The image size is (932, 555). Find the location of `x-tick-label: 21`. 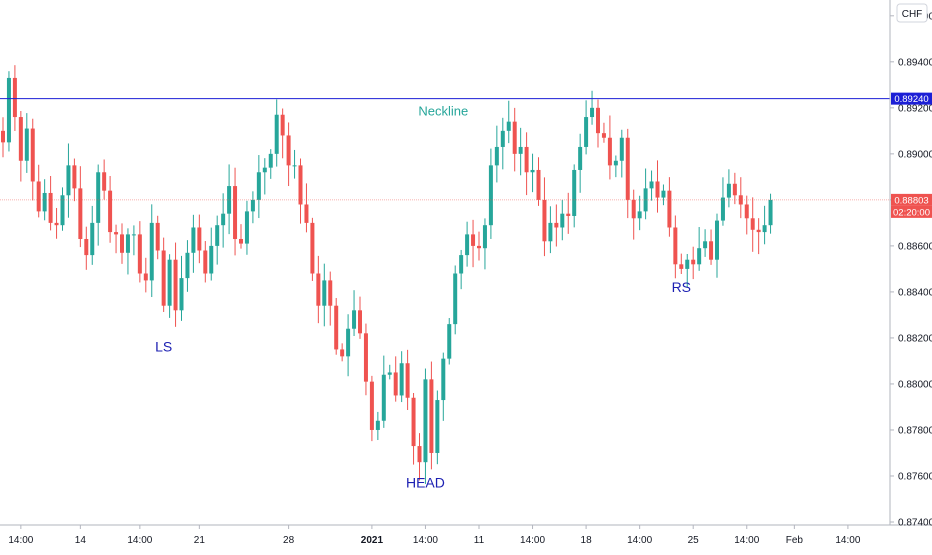

x-tick-label: 21 is located at coordinates (200, 540).